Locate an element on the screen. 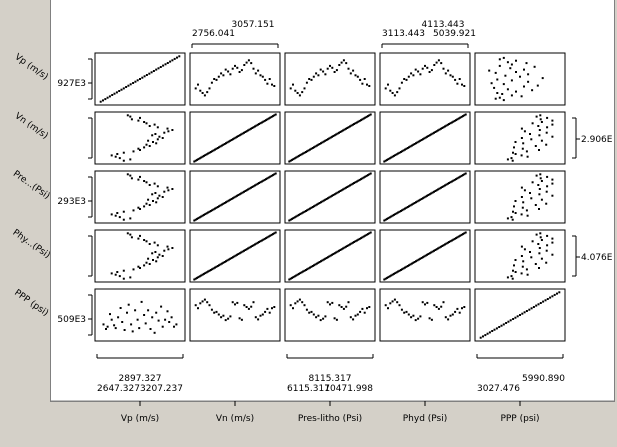 This screenshot has height=447, width=617. top-tick-low-col2: 2756.041 is located at coordinates (213, 34).